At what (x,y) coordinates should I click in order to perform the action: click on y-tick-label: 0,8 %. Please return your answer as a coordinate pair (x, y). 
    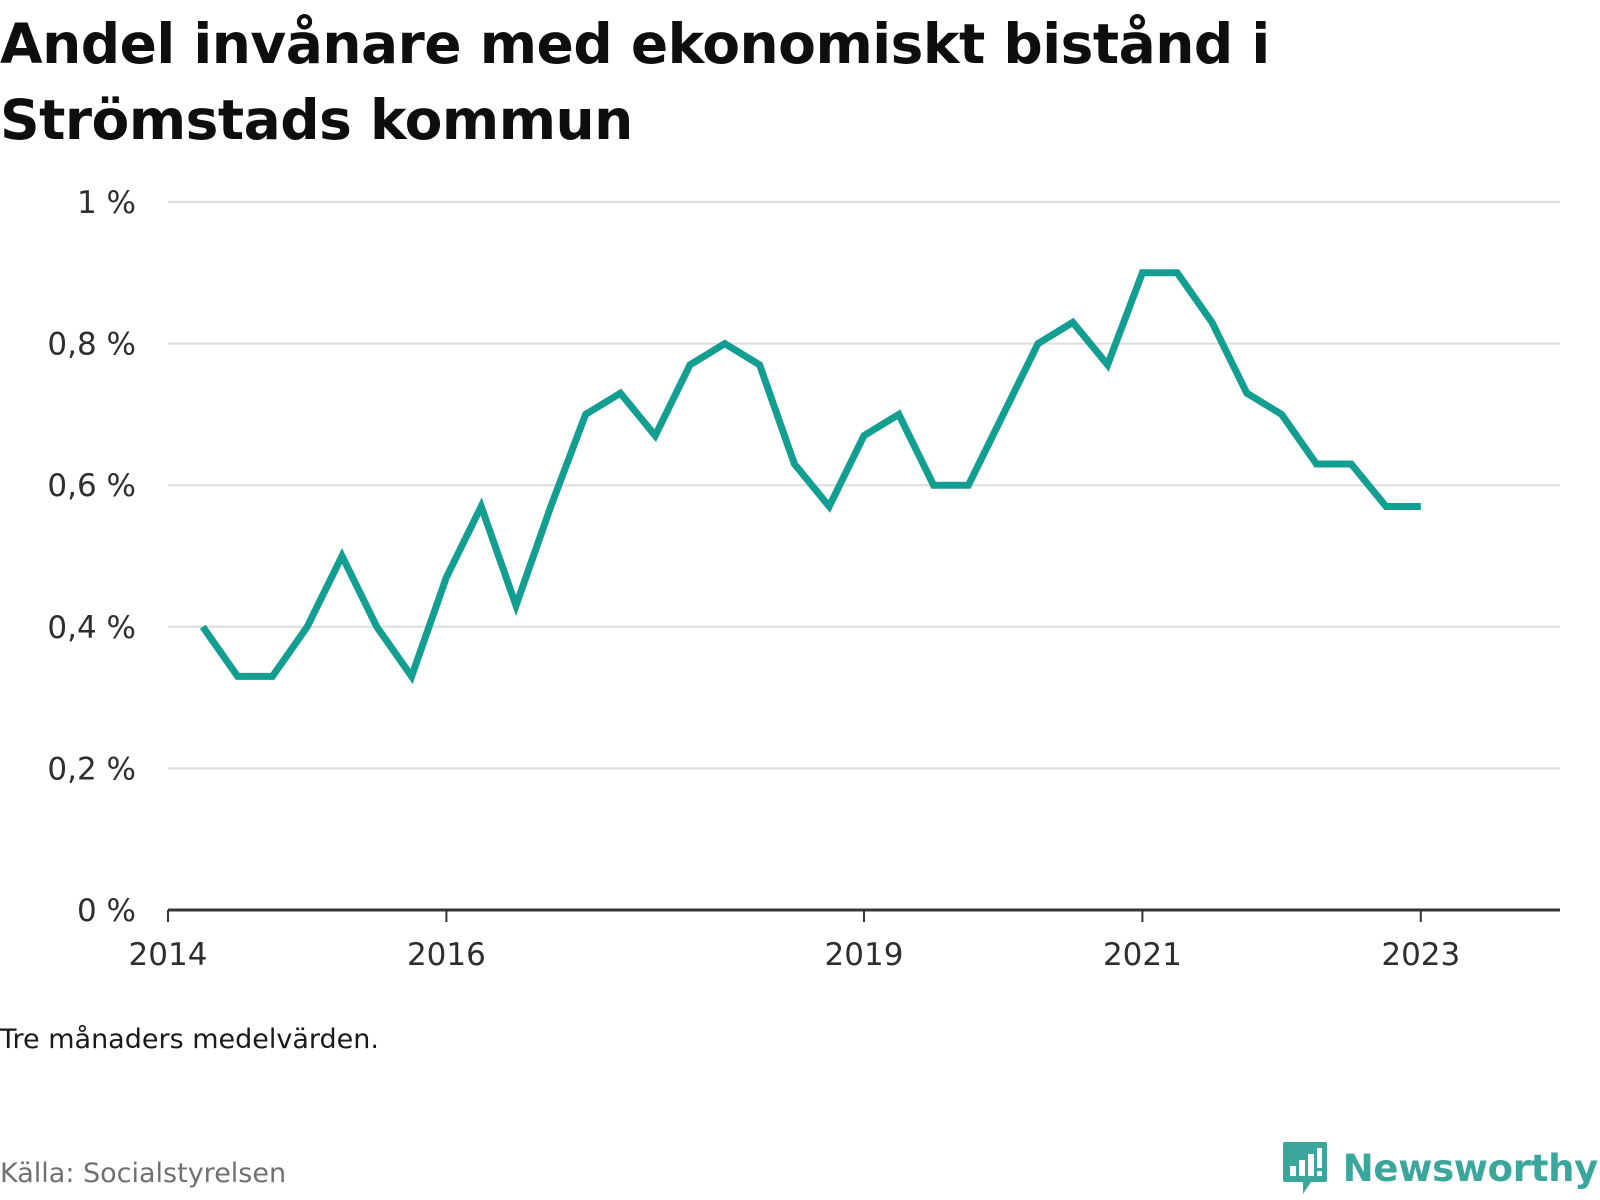
    Looking at the image, I should click on (91, 345).